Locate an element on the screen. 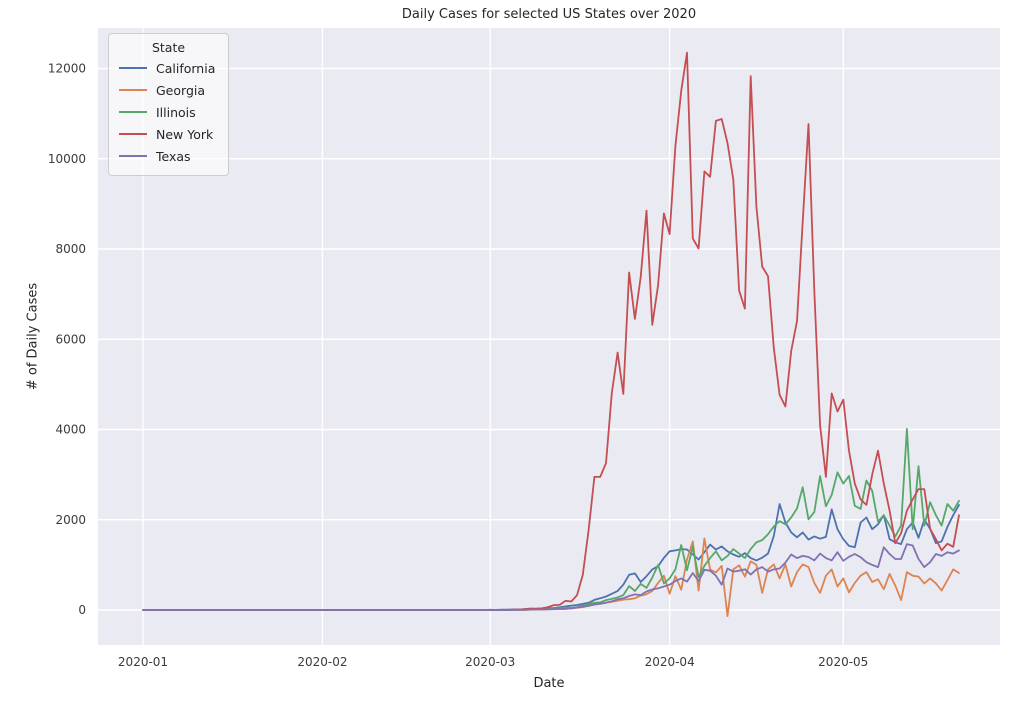  legend-item-label: New York is located at coordinates (185, 134).